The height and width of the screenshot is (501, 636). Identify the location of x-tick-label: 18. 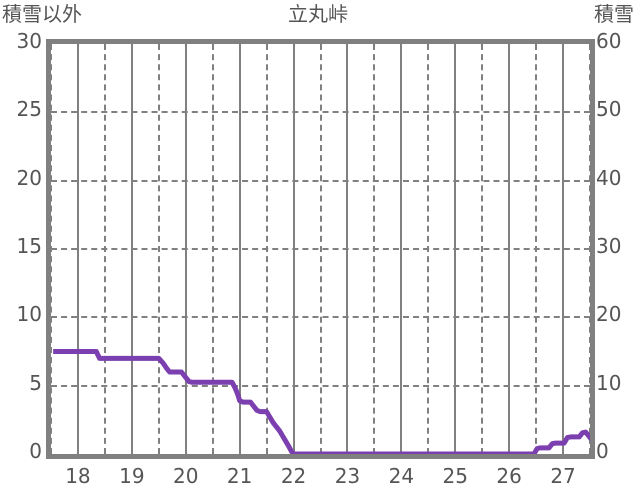
(78, 476).